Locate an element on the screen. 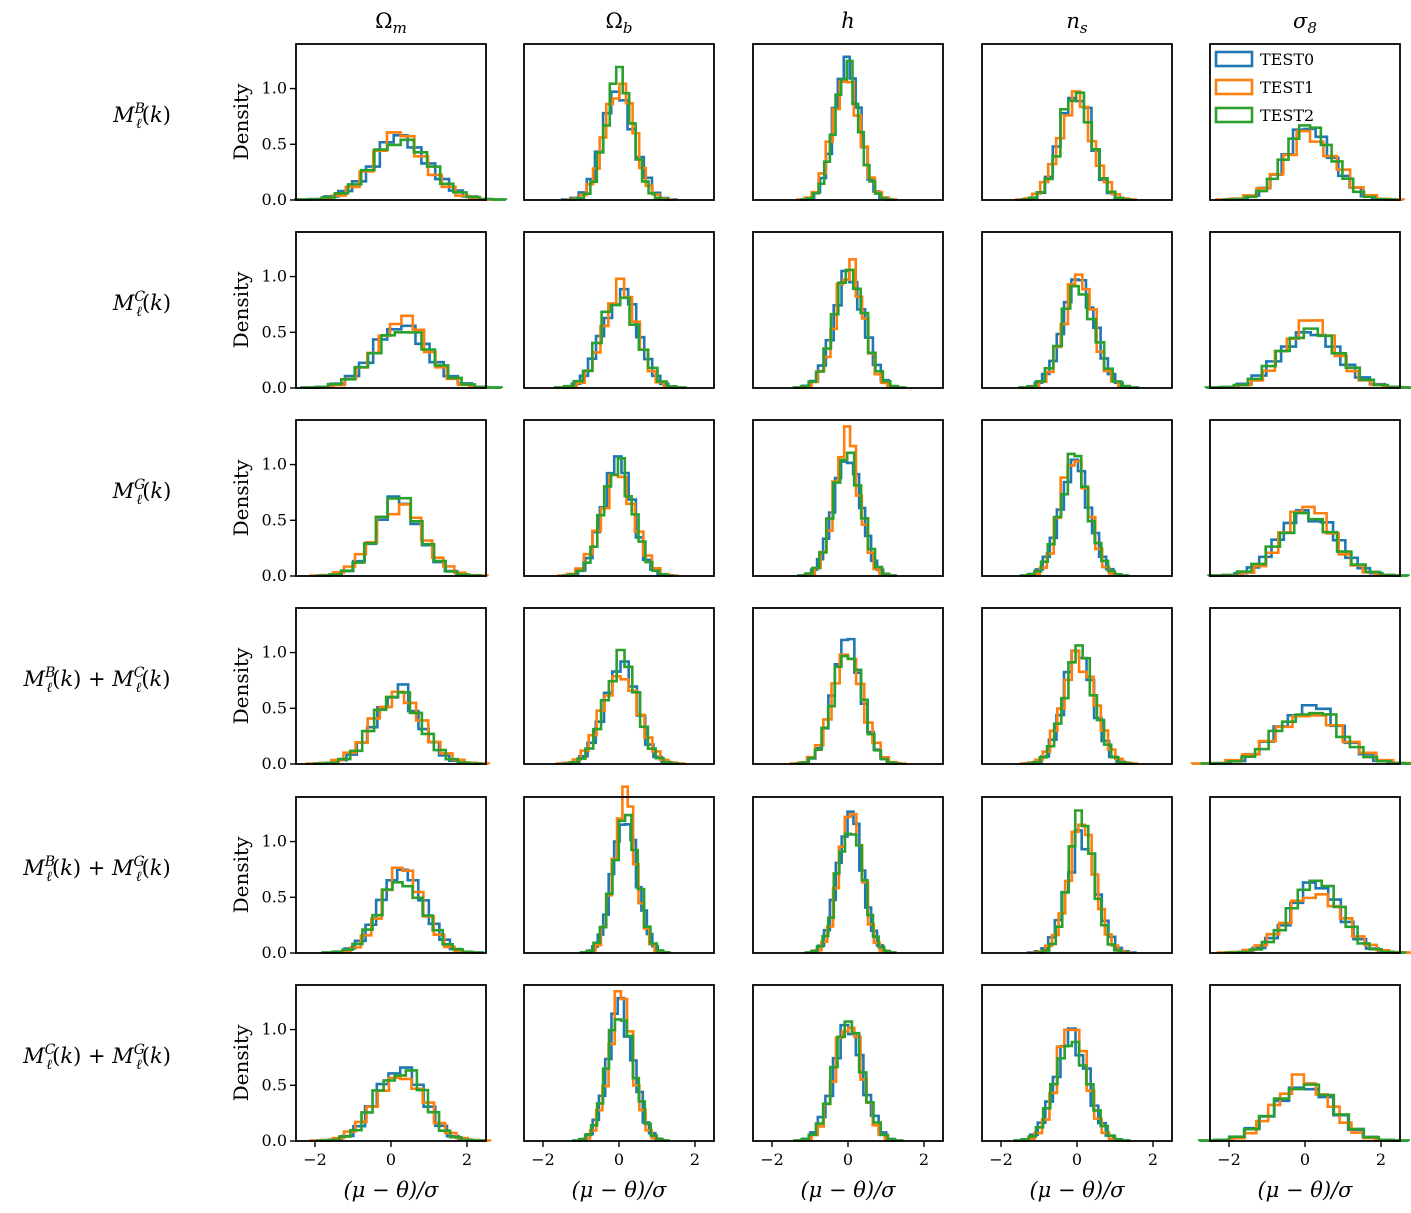  panel-r4-c3 is located at coordinates (1077, 875).